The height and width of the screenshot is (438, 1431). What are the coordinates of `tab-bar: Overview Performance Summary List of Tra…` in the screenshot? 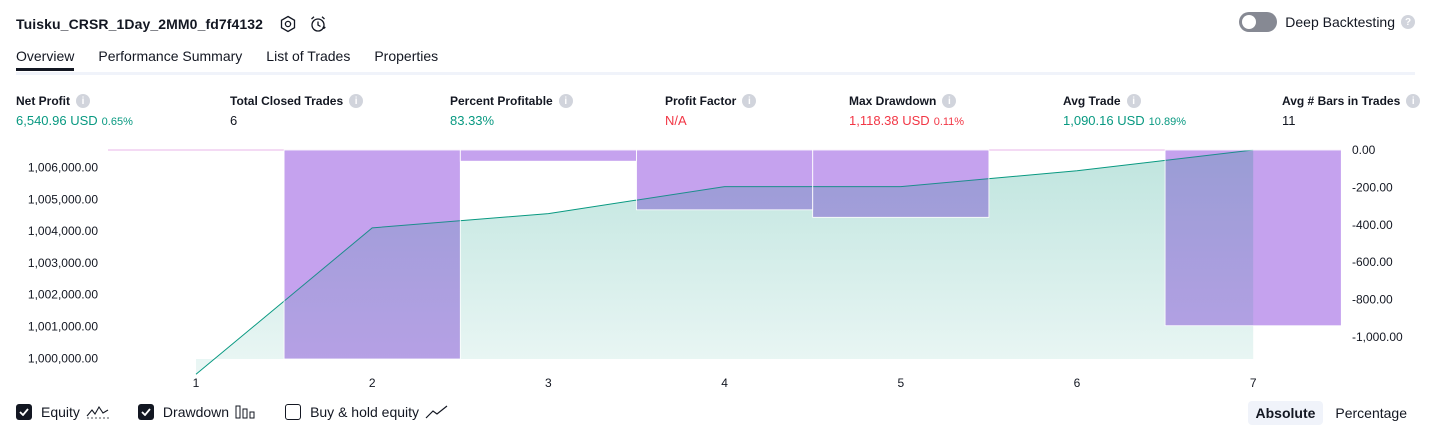 It's located at (239, 59).